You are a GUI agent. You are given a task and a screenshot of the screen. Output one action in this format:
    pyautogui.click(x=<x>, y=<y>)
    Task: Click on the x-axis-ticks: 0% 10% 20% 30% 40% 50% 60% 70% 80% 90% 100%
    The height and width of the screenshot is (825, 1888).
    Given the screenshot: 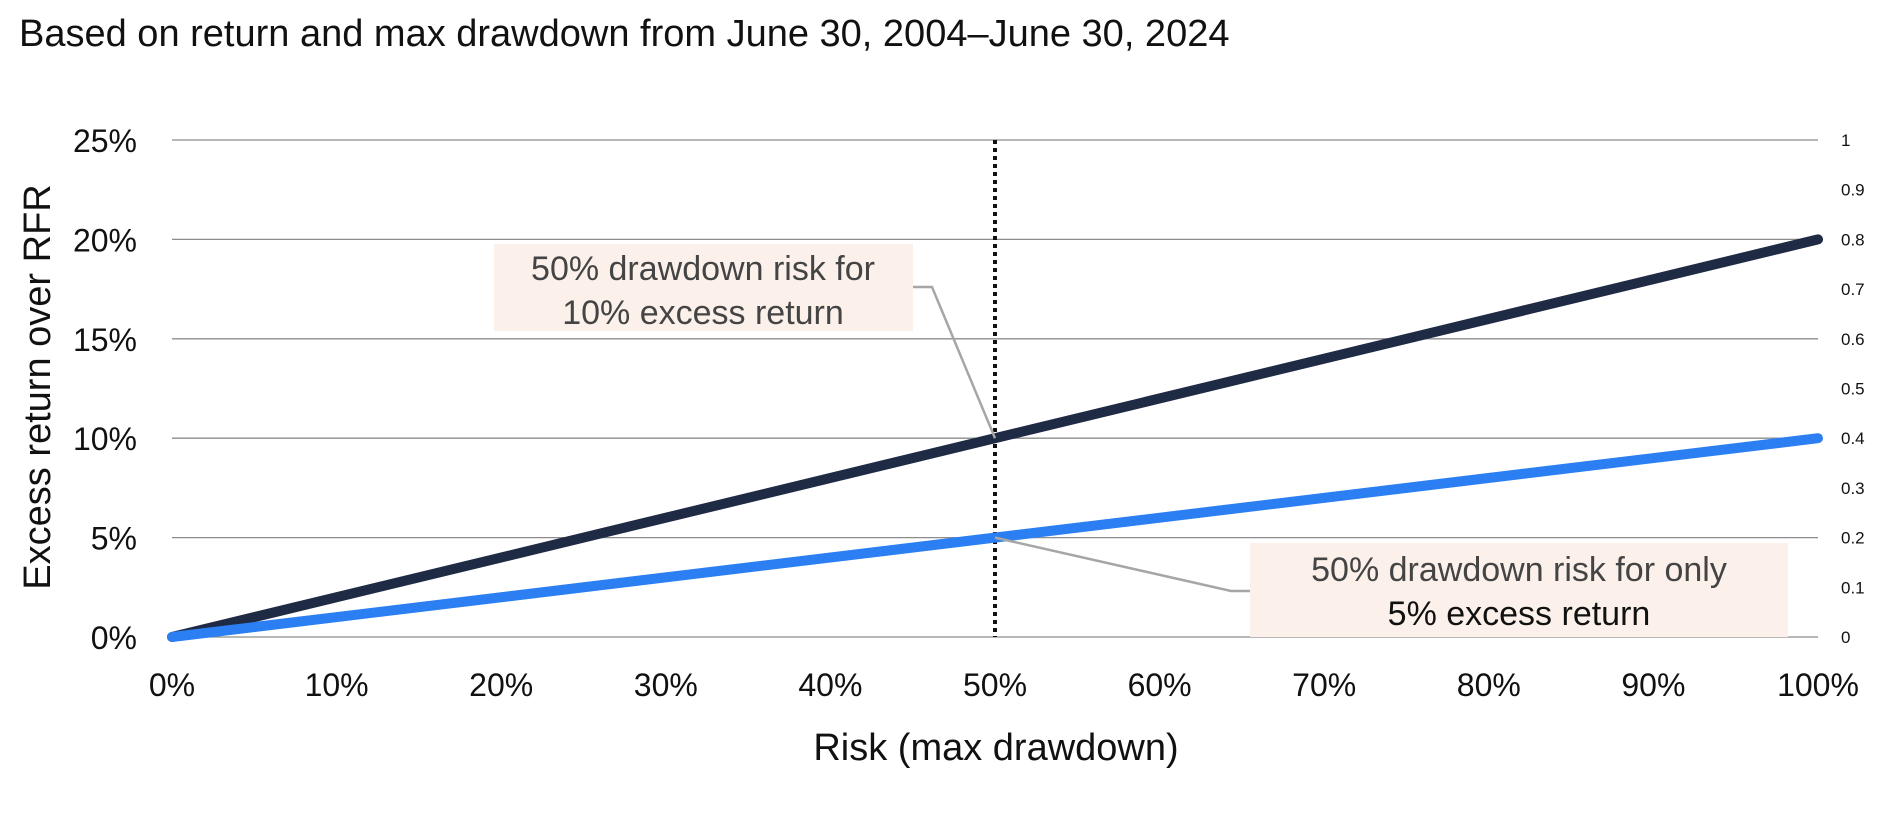 What is the action you would take?
    pyautogui.click(x=1004, y=685)
    